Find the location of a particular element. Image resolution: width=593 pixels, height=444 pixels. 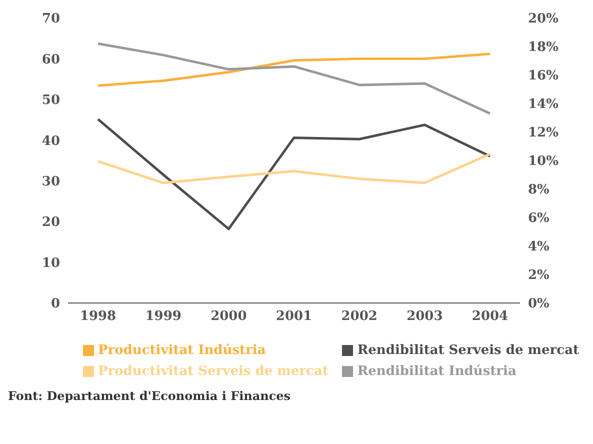

y-tick-label: 70 is located at coordinates (51, 19).